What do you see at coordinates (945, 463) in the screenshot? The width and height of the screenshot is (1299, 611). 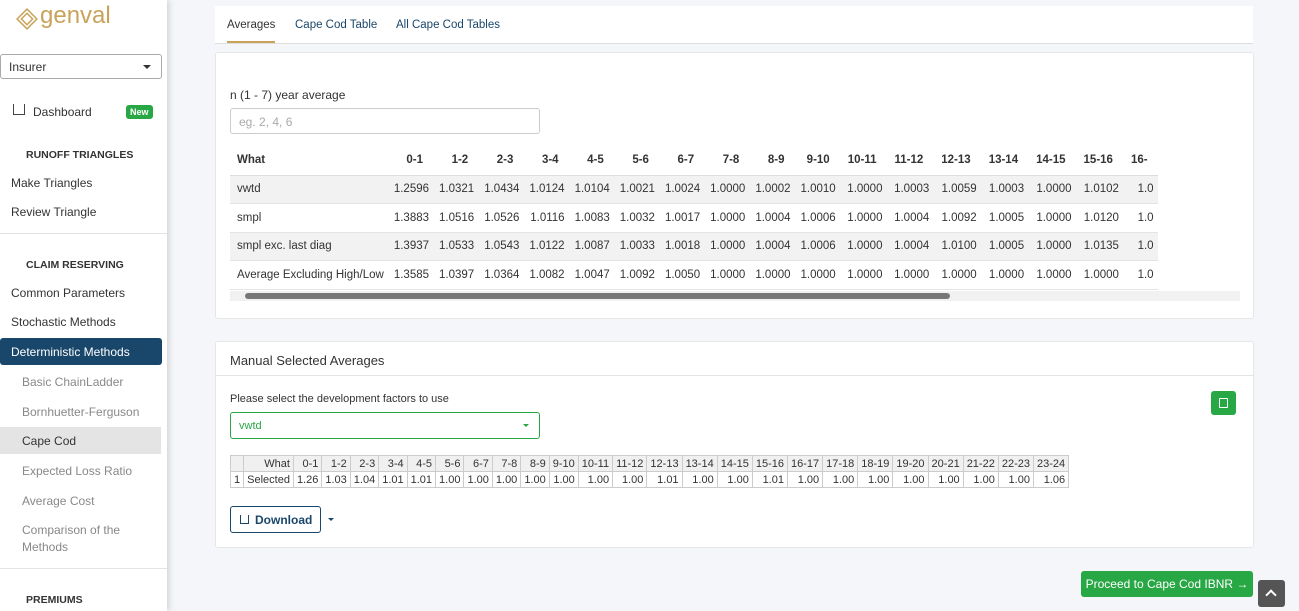 I see `column-header: 20-21` at bounding box center [945, 463].